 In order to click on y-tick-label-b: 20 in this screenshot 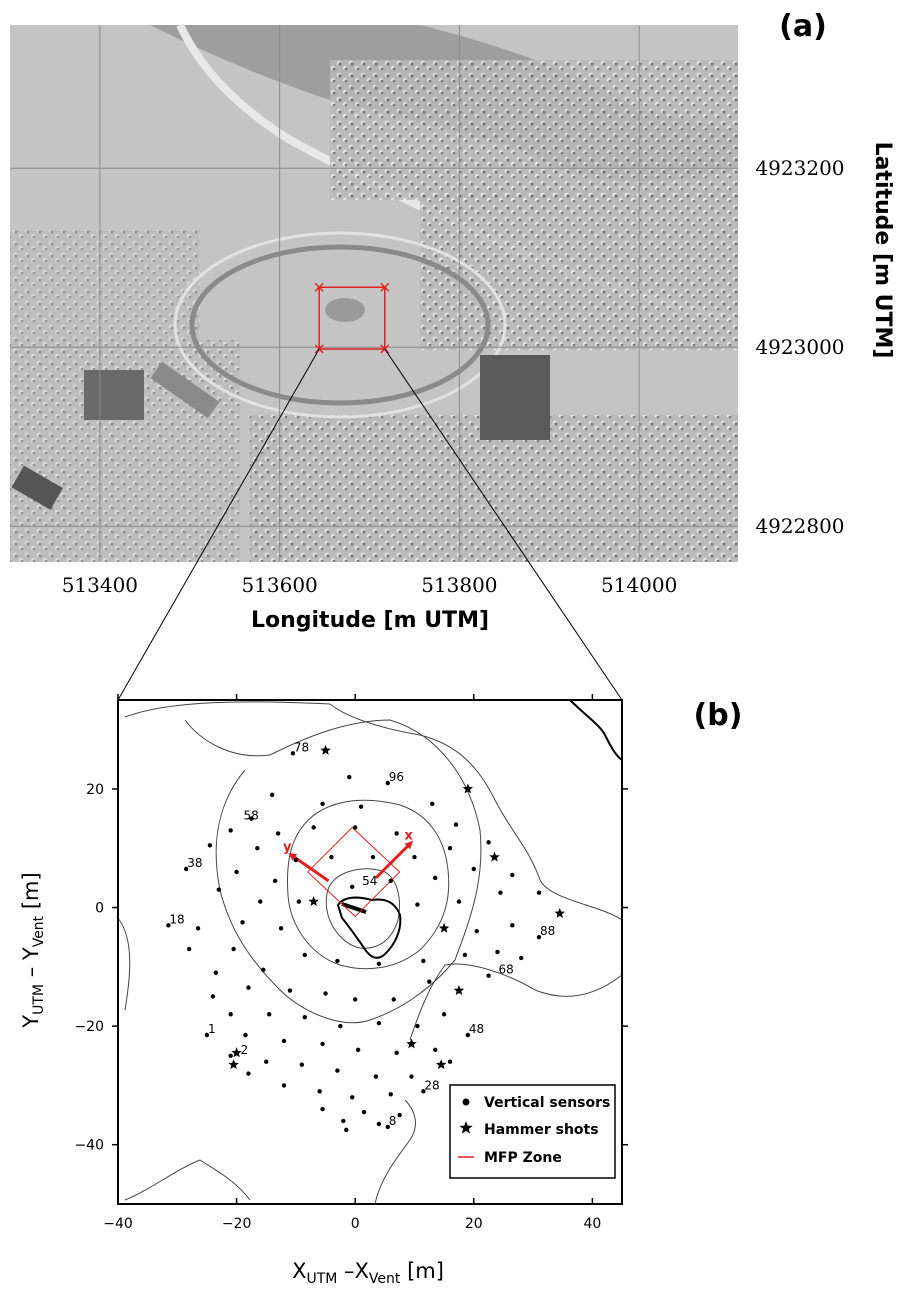, I will do `click(95, 790)`.